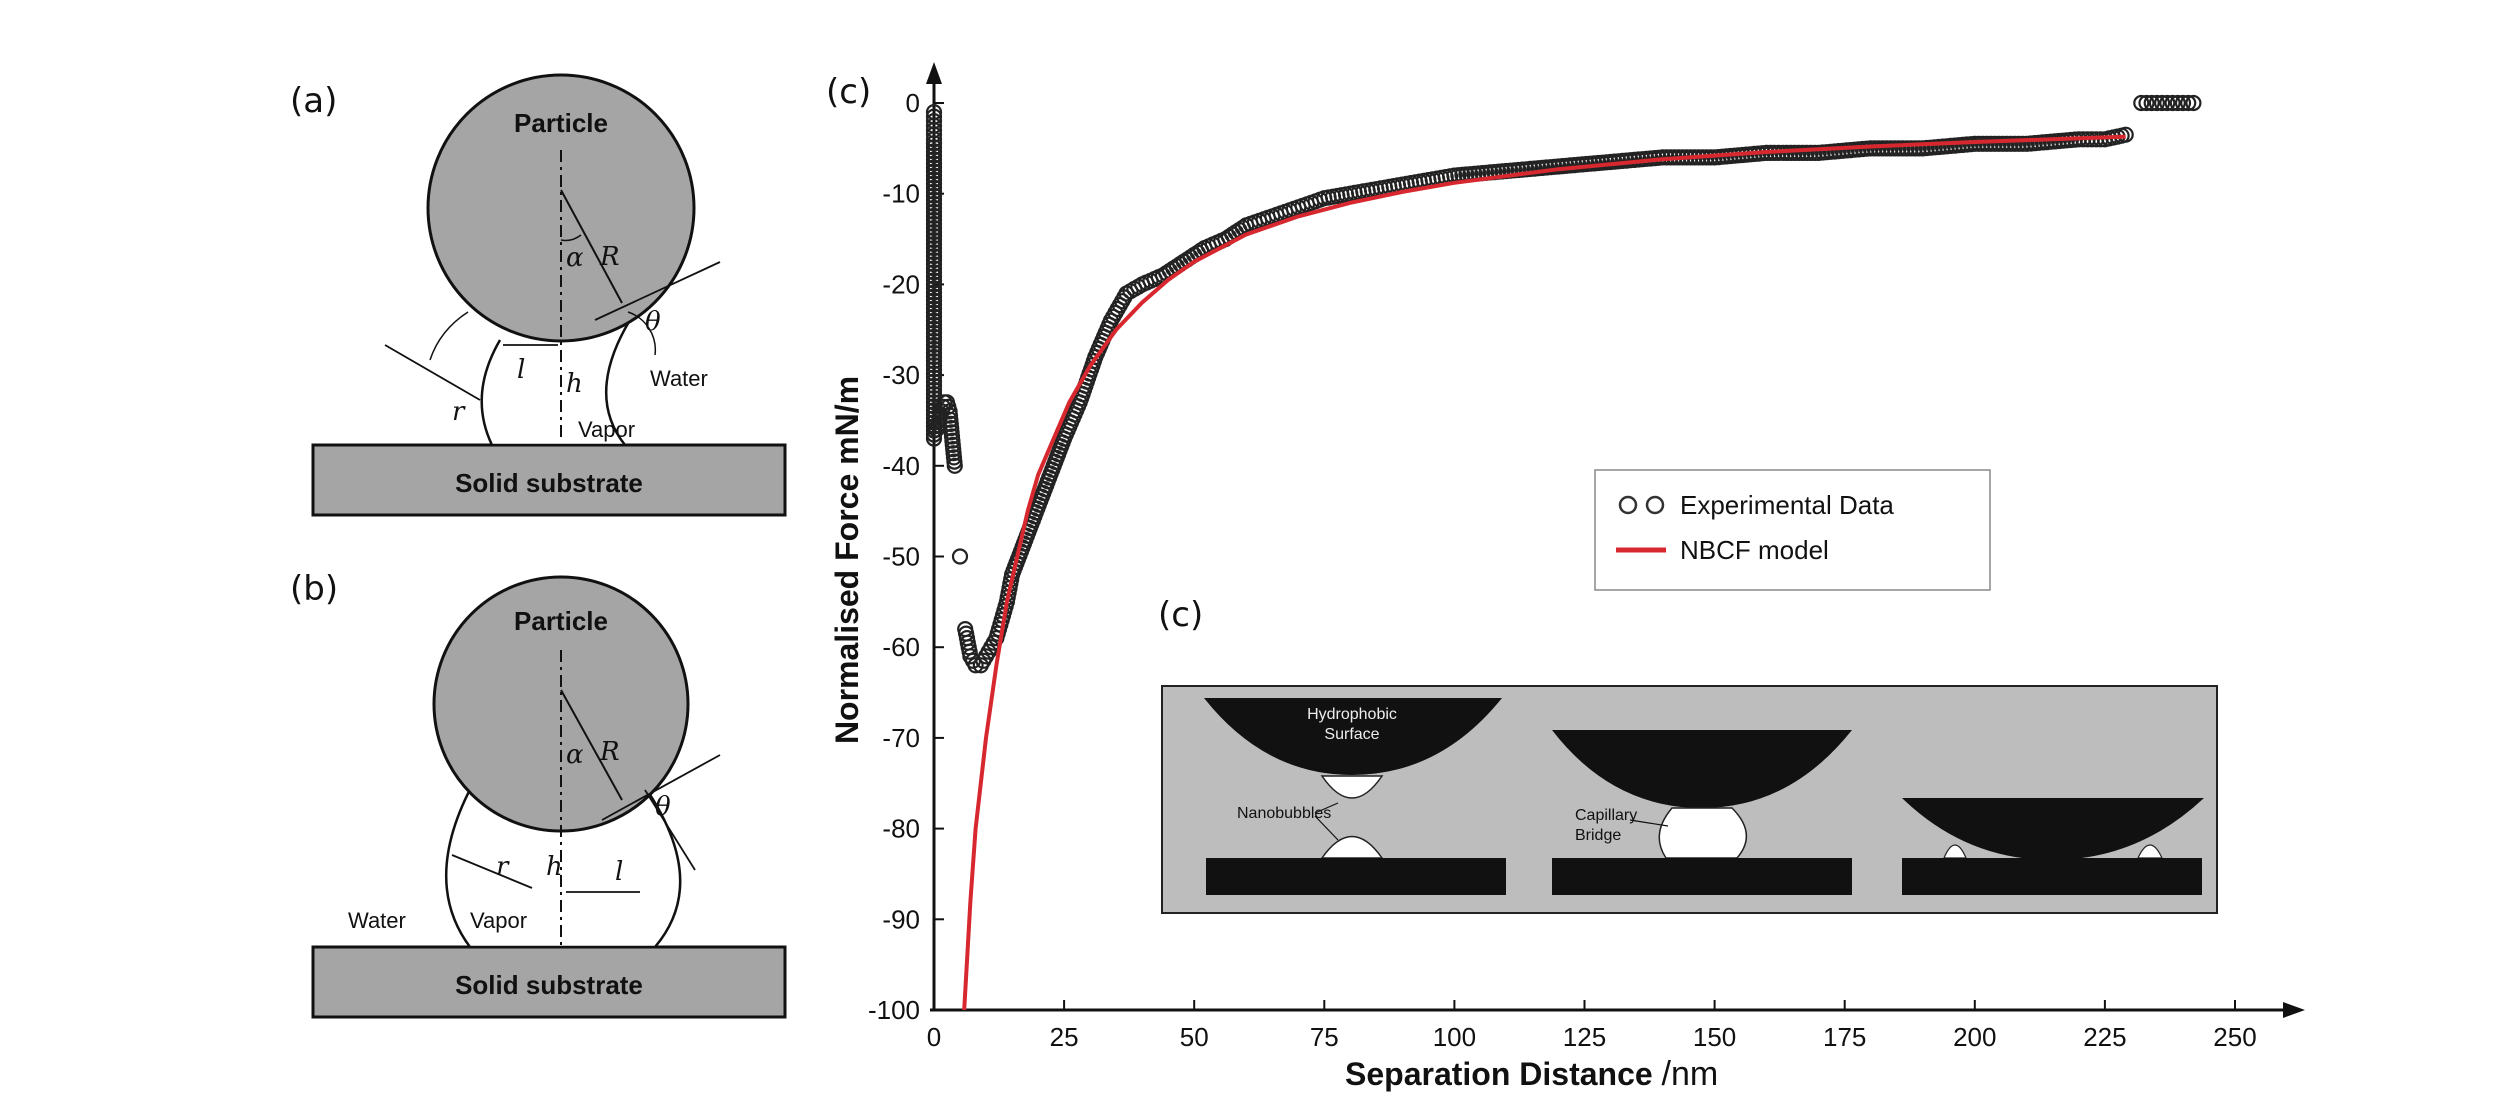 This screenshot has width=2520, height=1101. Describe the element at coordinates (1606, 815) in the screenshot. I see `capillary-bridge-label-line1: Capillary` at that location.